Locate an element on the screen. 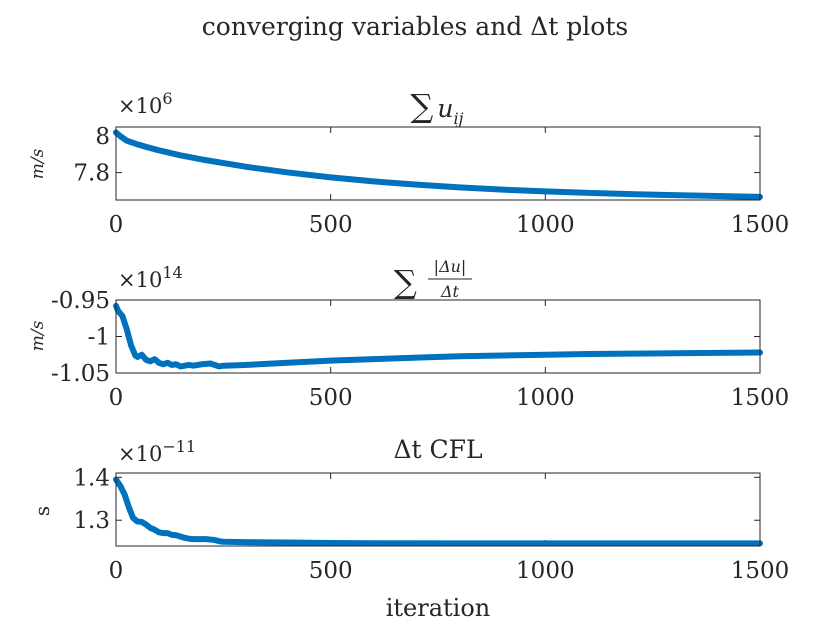 Image resolution: width=840 pixels, height=630 pixels. y-tick-label: 1.3 is located at coordinates (91, 521).